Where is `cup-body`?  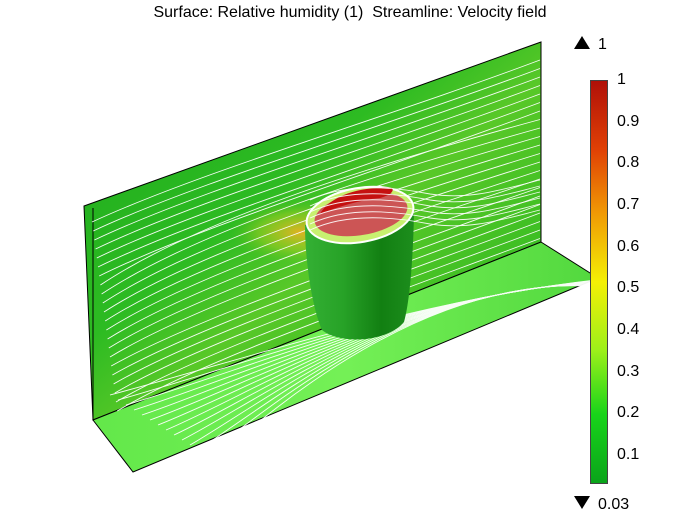 cup-body is located at coordinates (359, 277).